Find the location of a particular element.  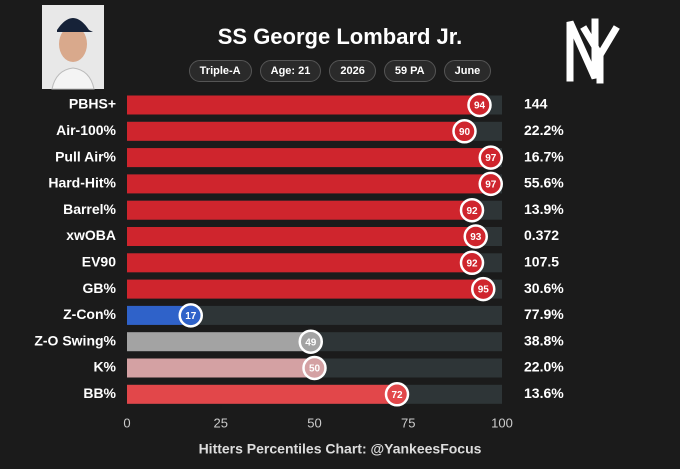

stat-label: 22.0% is located at coordinates (544, 367).